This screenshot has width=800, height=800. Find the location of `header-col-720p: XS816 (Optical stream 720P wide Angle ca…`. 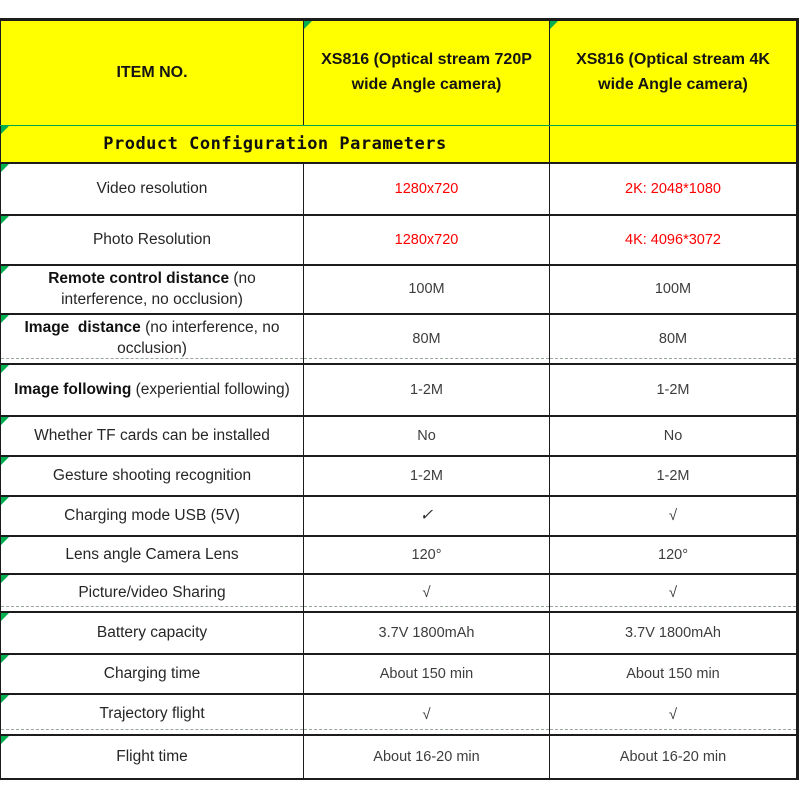

header-col-720p: XS816 (Optical stream 720P wide Angle ca… is located at coordinates (426, 72).